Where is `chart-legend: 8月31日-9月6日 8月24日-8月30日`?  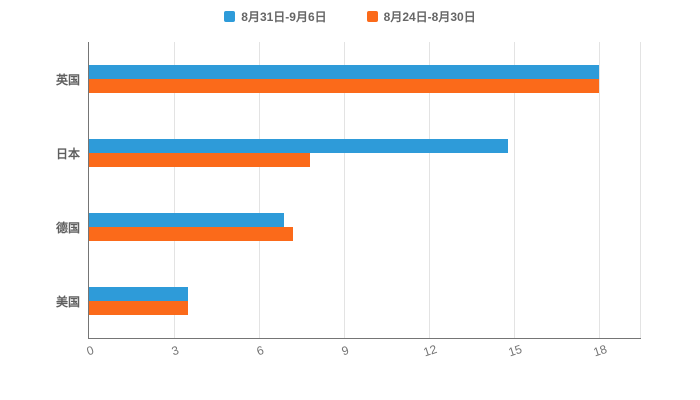 chart-legend: 8月31日-9月6日 8月24日-8月30日 is located at coordinates (350, 16).